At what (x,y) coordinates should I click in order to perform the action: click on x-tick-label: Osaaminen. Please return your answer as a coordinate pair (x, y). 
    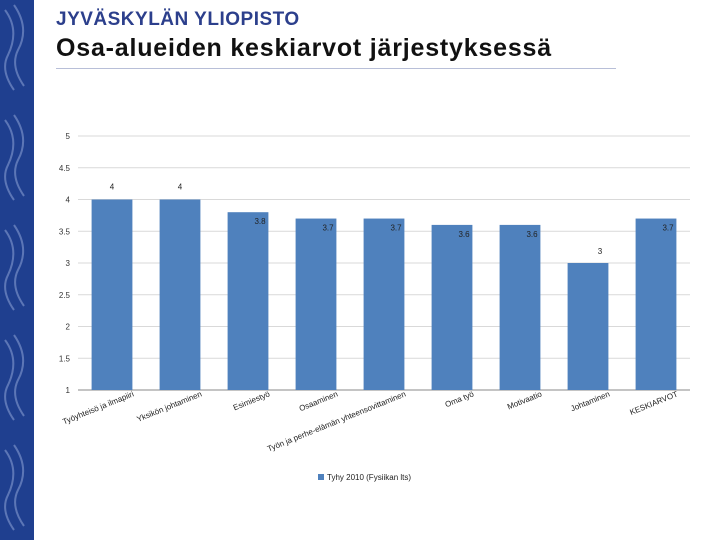
    Looking at the image, I should click on (318, 402).